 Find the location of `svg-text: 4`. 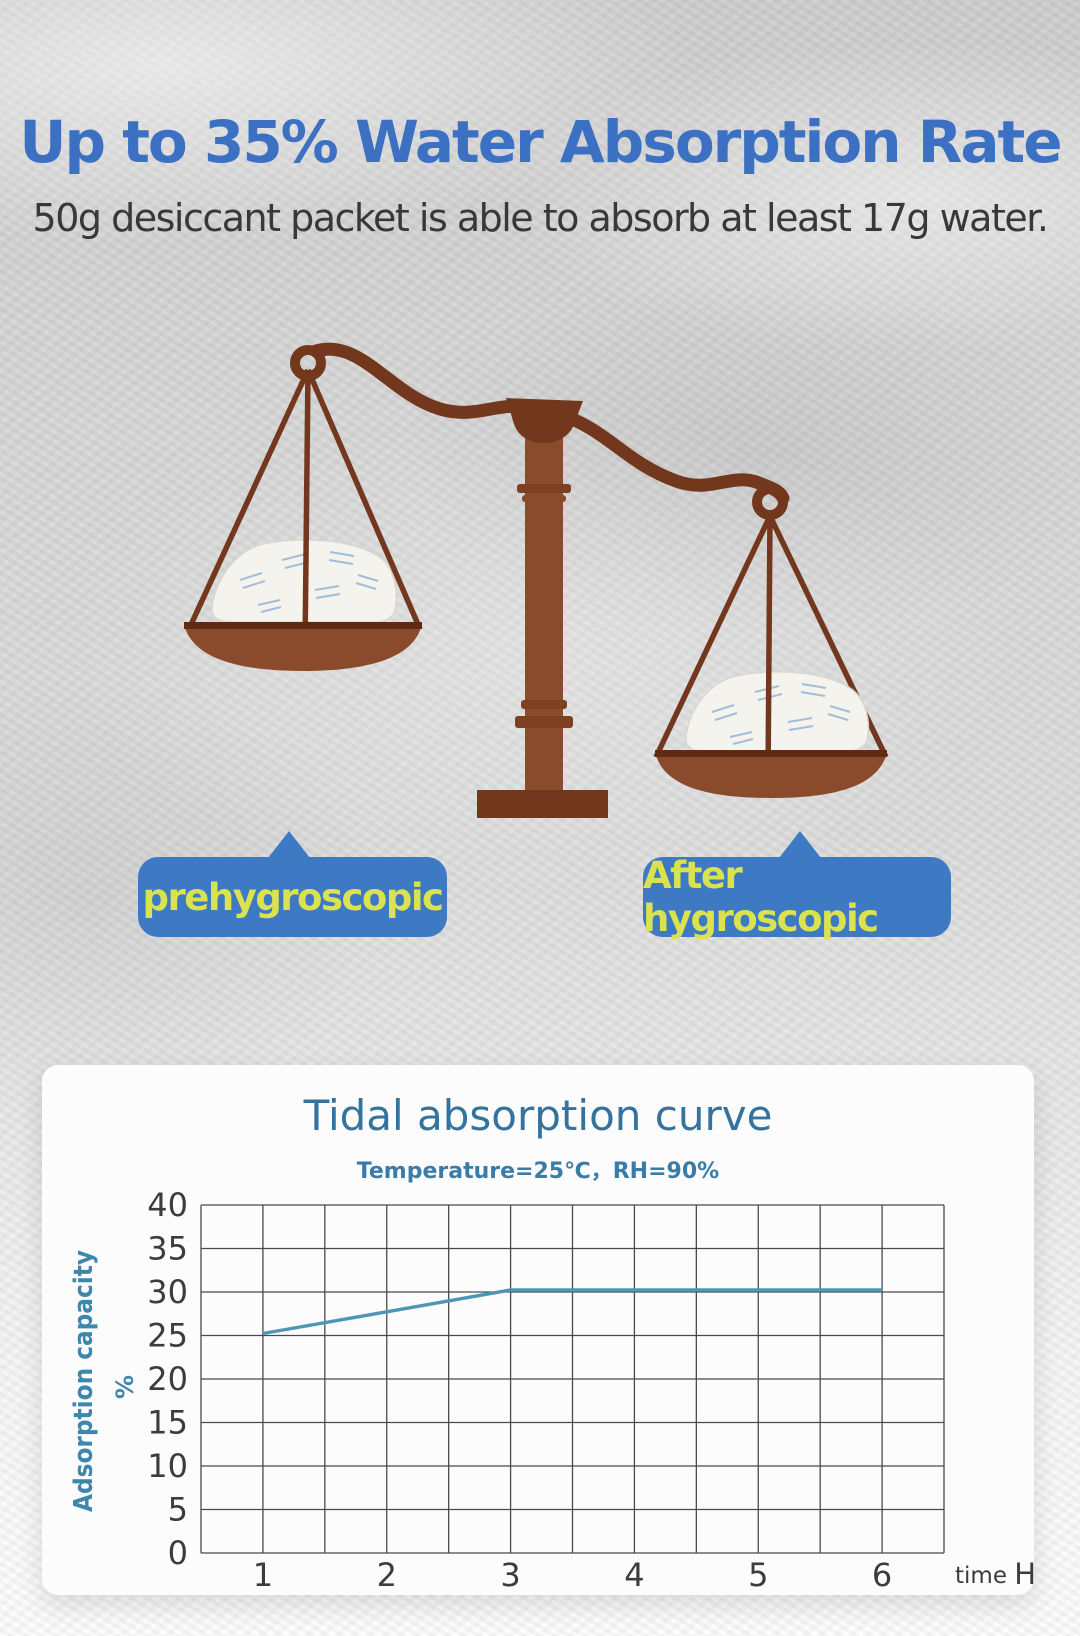

svg-text: 4 is located at coordinates (634, 1575).